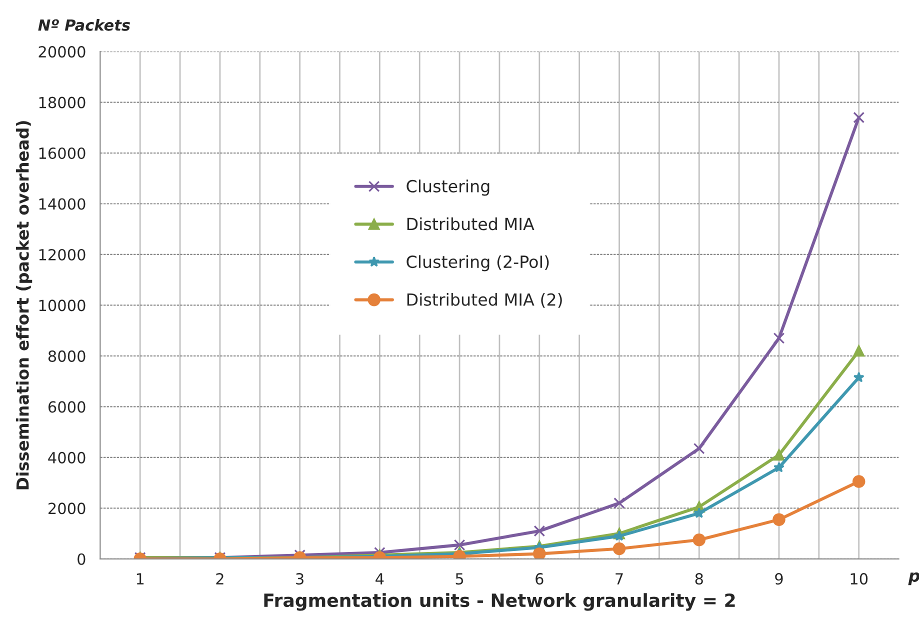 The height and width of the screenshot is (621, 919). What do you see at coordinates (477, 263) in the screenshot?
I see `legend-label: Clustering (2-PoI)` at bounding box center [477, 263].